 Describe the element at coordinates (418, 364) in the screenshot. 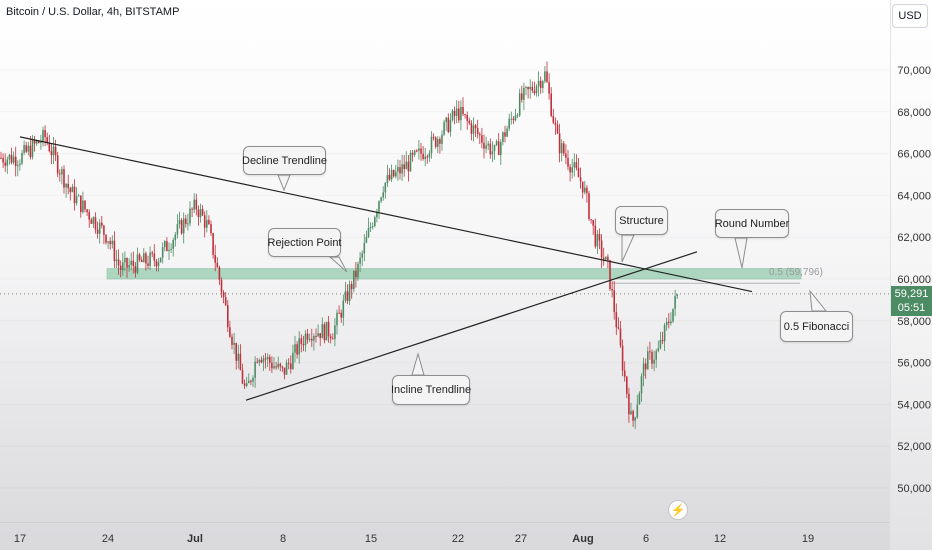

I see `pointer-incline-trendline` at that location.